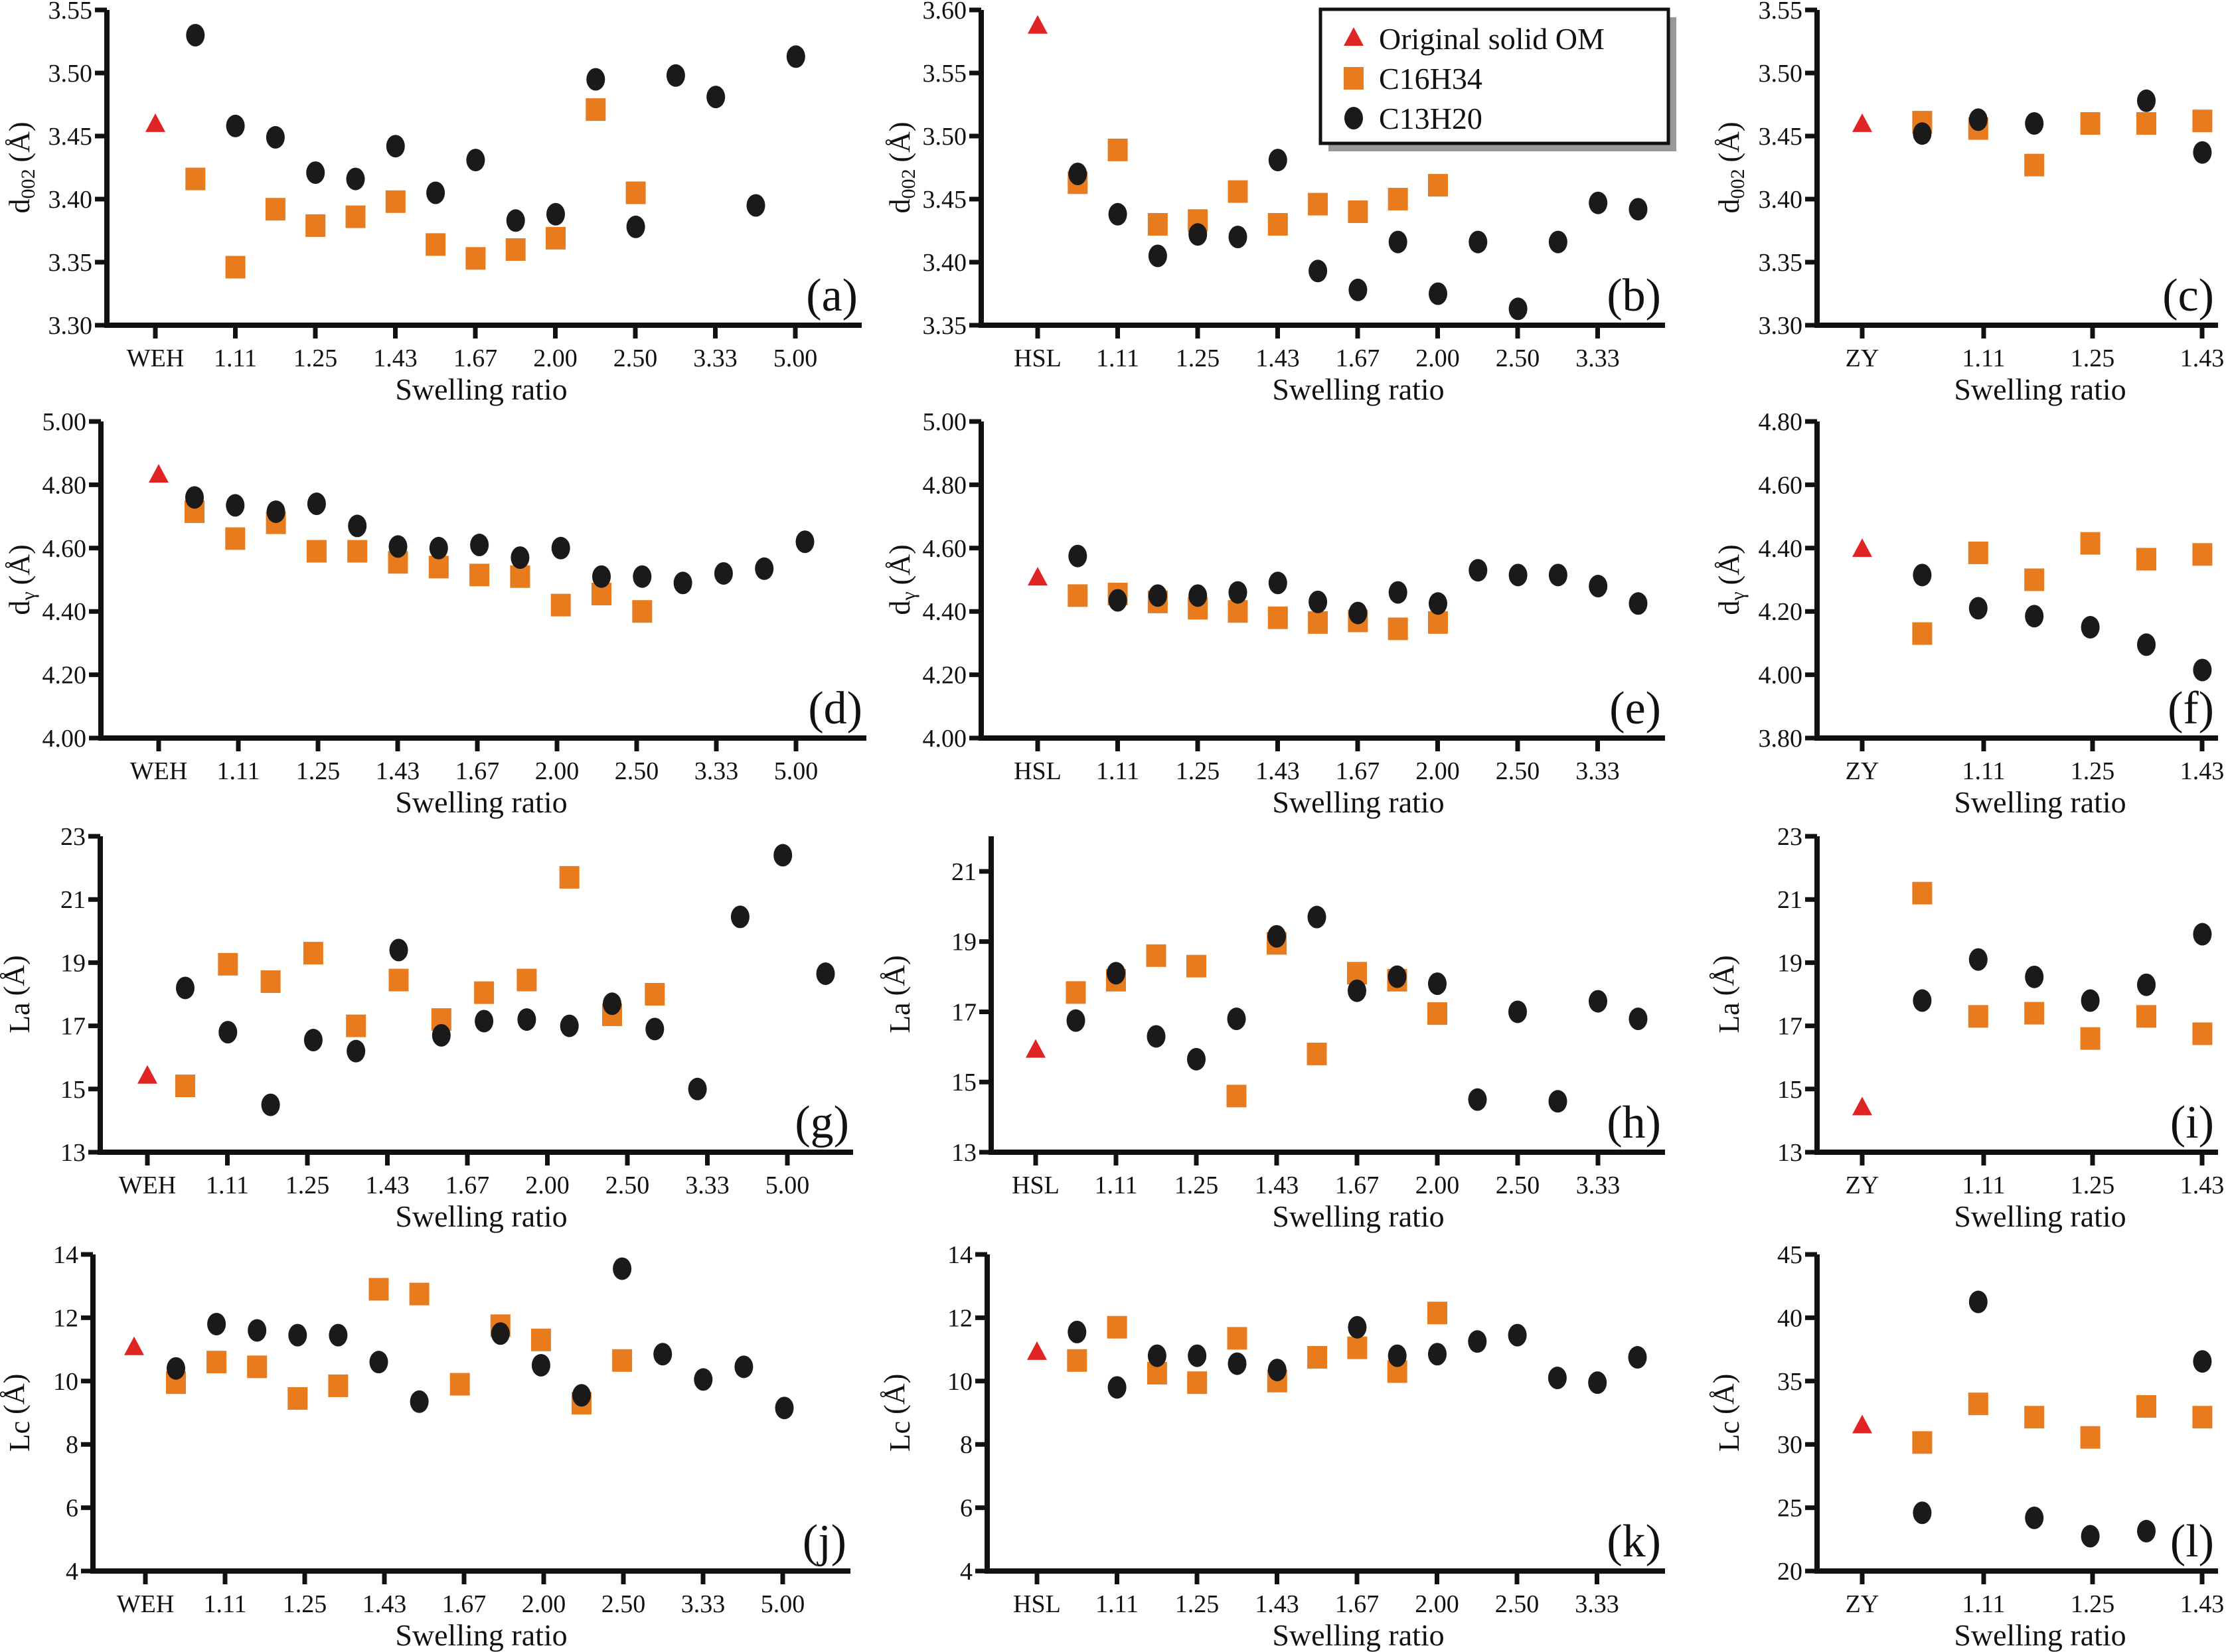 This screenshot has width=2226, height=1652. Describe the element at coordinates (1726, 1413) in the screenshot. I see `y-axis-title: Lc (Å)` at that location.